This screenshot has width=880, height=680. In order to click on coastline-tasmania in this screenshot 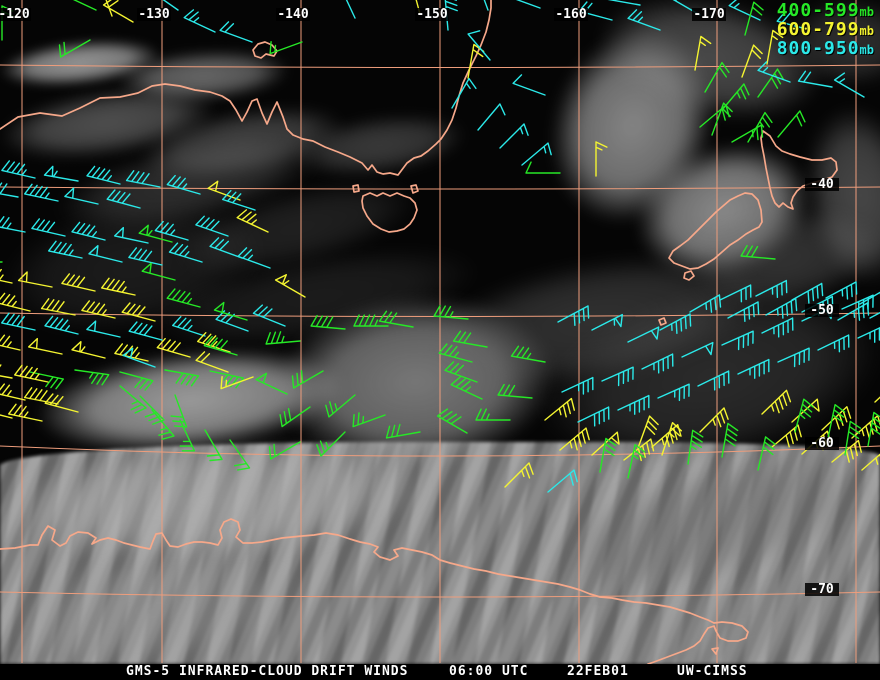, I will do `click(389, 212)`.